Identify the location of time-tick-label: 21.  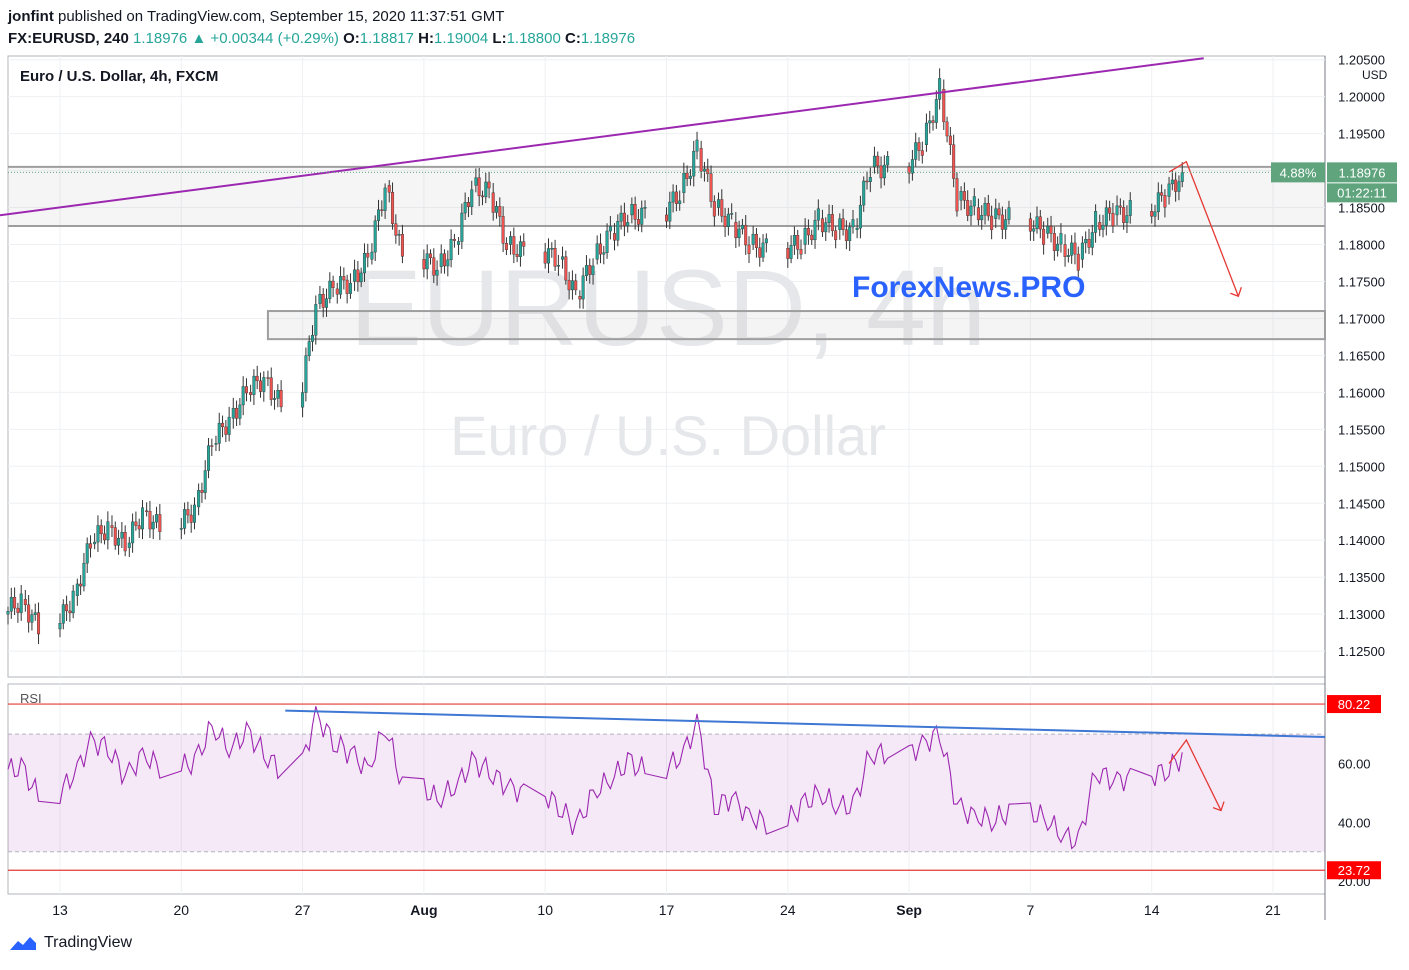
(1273, 910).